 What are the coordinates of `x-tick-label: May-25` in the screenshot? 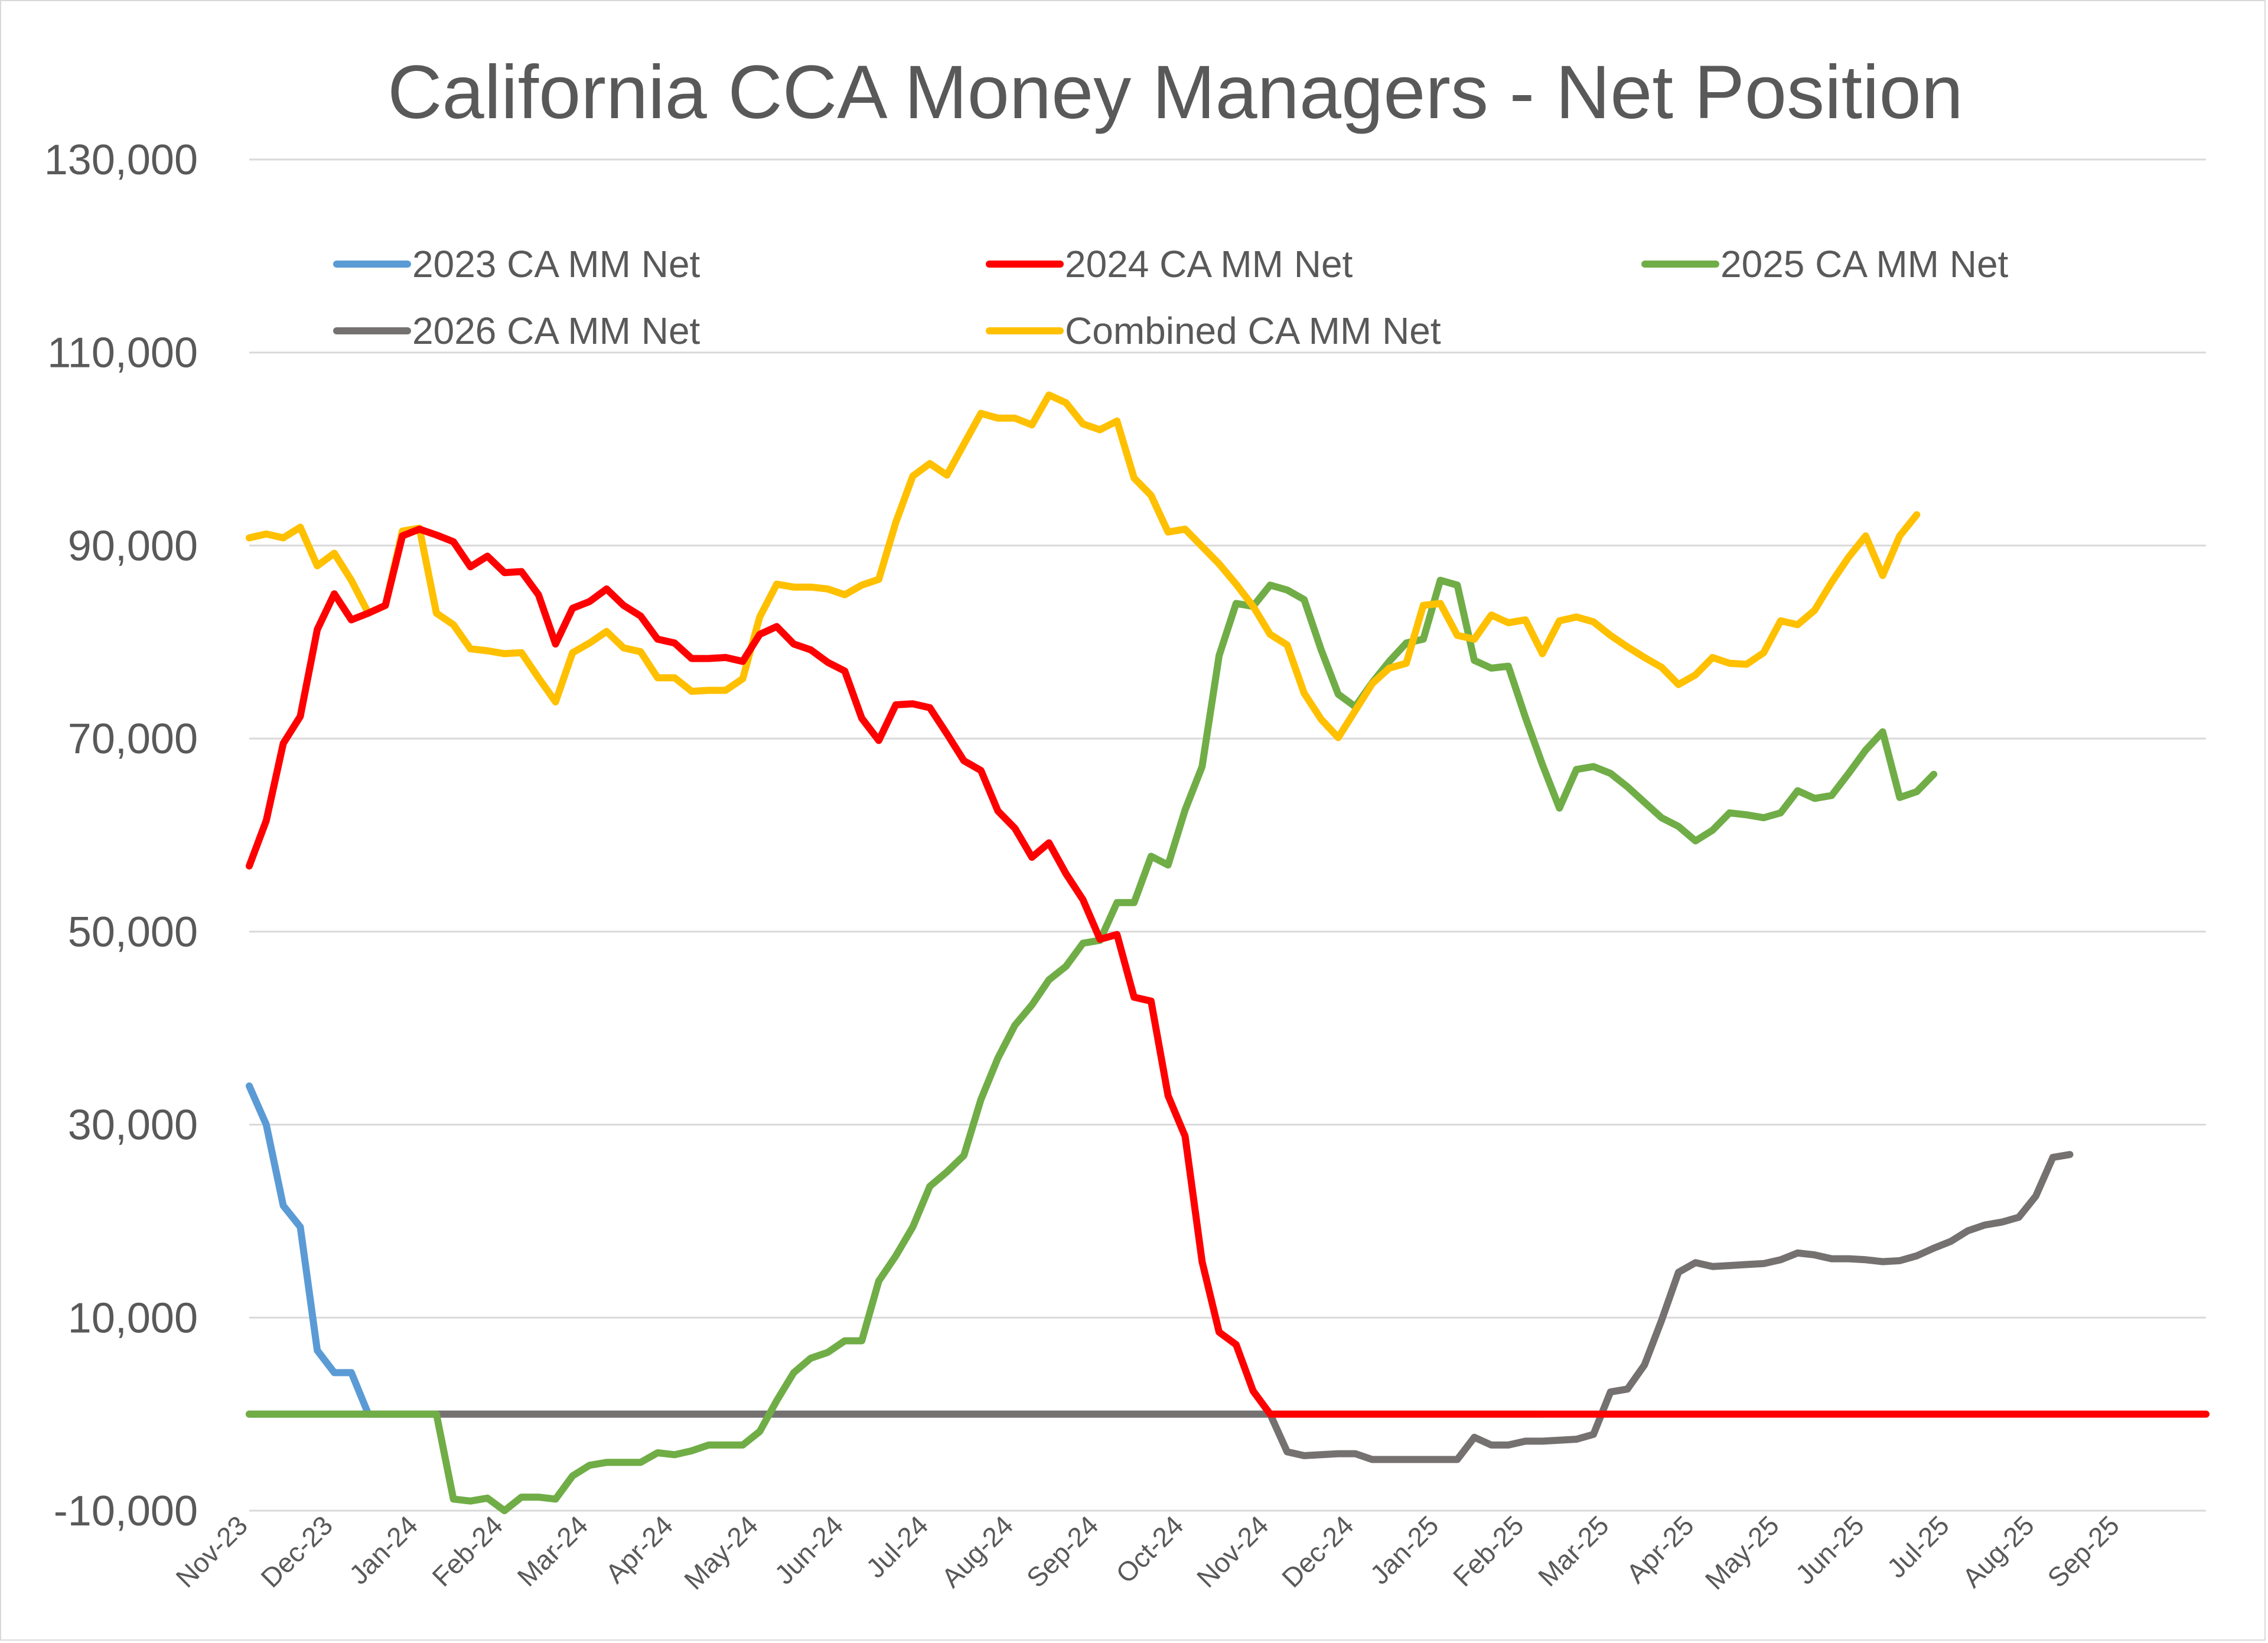 It's located at (1742, 1552).